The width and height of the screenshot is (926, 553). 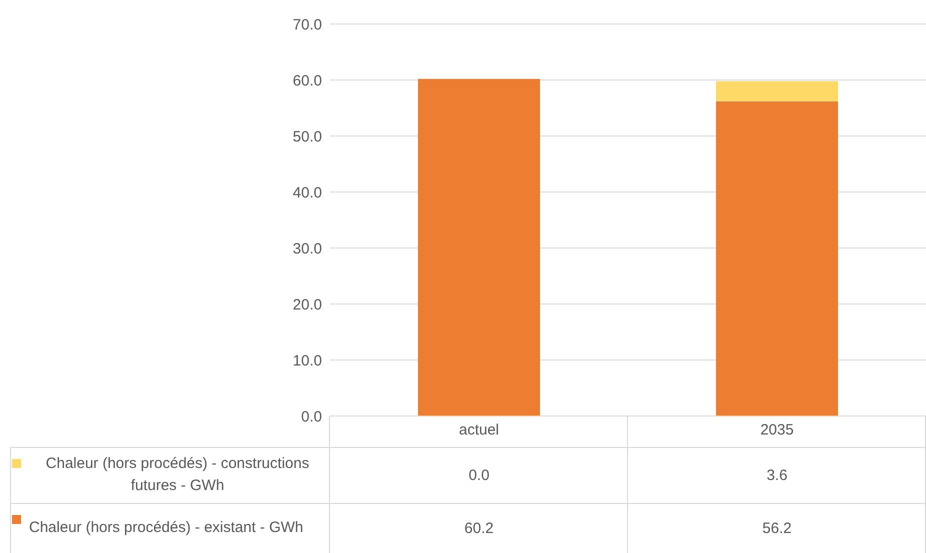 What do you see at coordinates (307, 361) in the screenshot?
I see `y-tick-label: 10.0` at bounding box center [307, 361].